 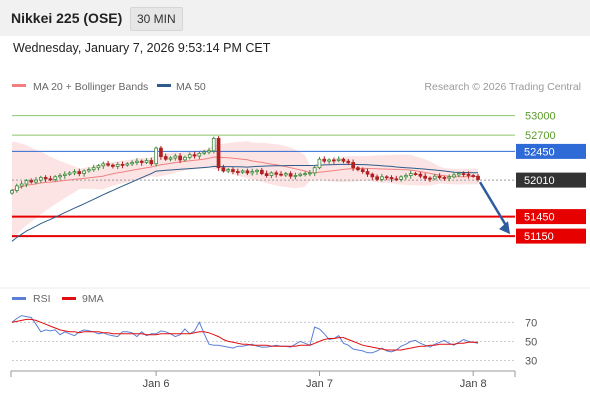 I want to click on forecast-arrowhead, so click(x=504, y=228).